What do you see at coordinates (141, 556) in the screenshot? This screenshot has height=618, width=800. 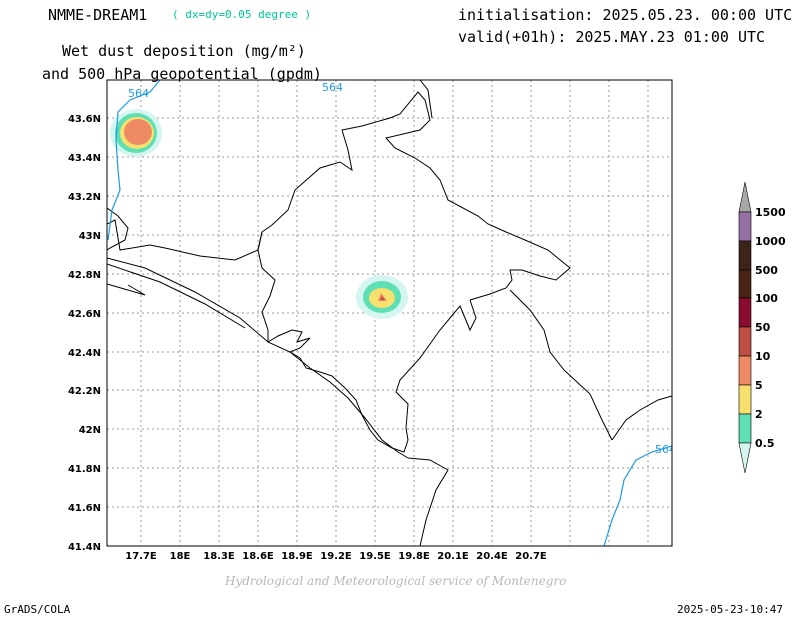 I see `lon-tick-label: 17.7E` at bounding box center [141, 556].